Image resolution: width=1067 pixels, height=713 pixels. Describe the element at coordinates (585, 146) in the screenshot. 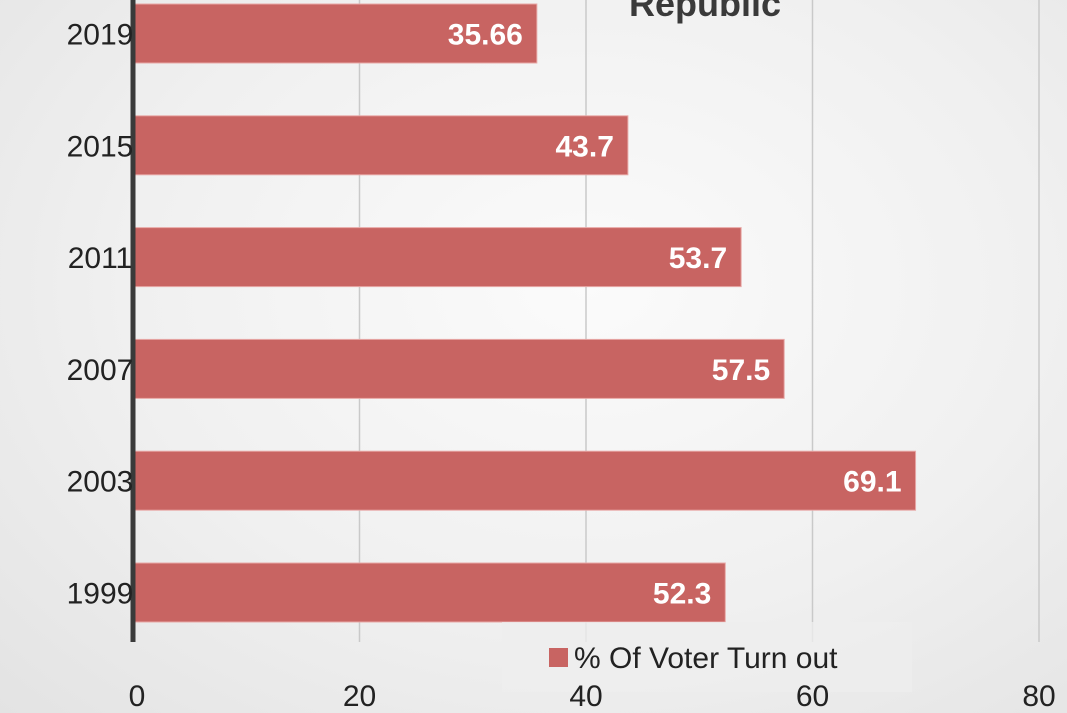

I see `data-label-2015: 43.7` at that location.